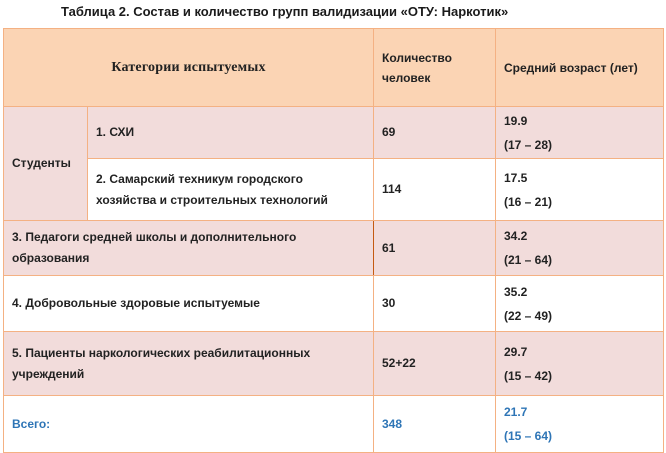  What do you see at coordinates (516, 120) in the screenshot?
I see `age-mean: 19.9` at bounding box center [516, 120].